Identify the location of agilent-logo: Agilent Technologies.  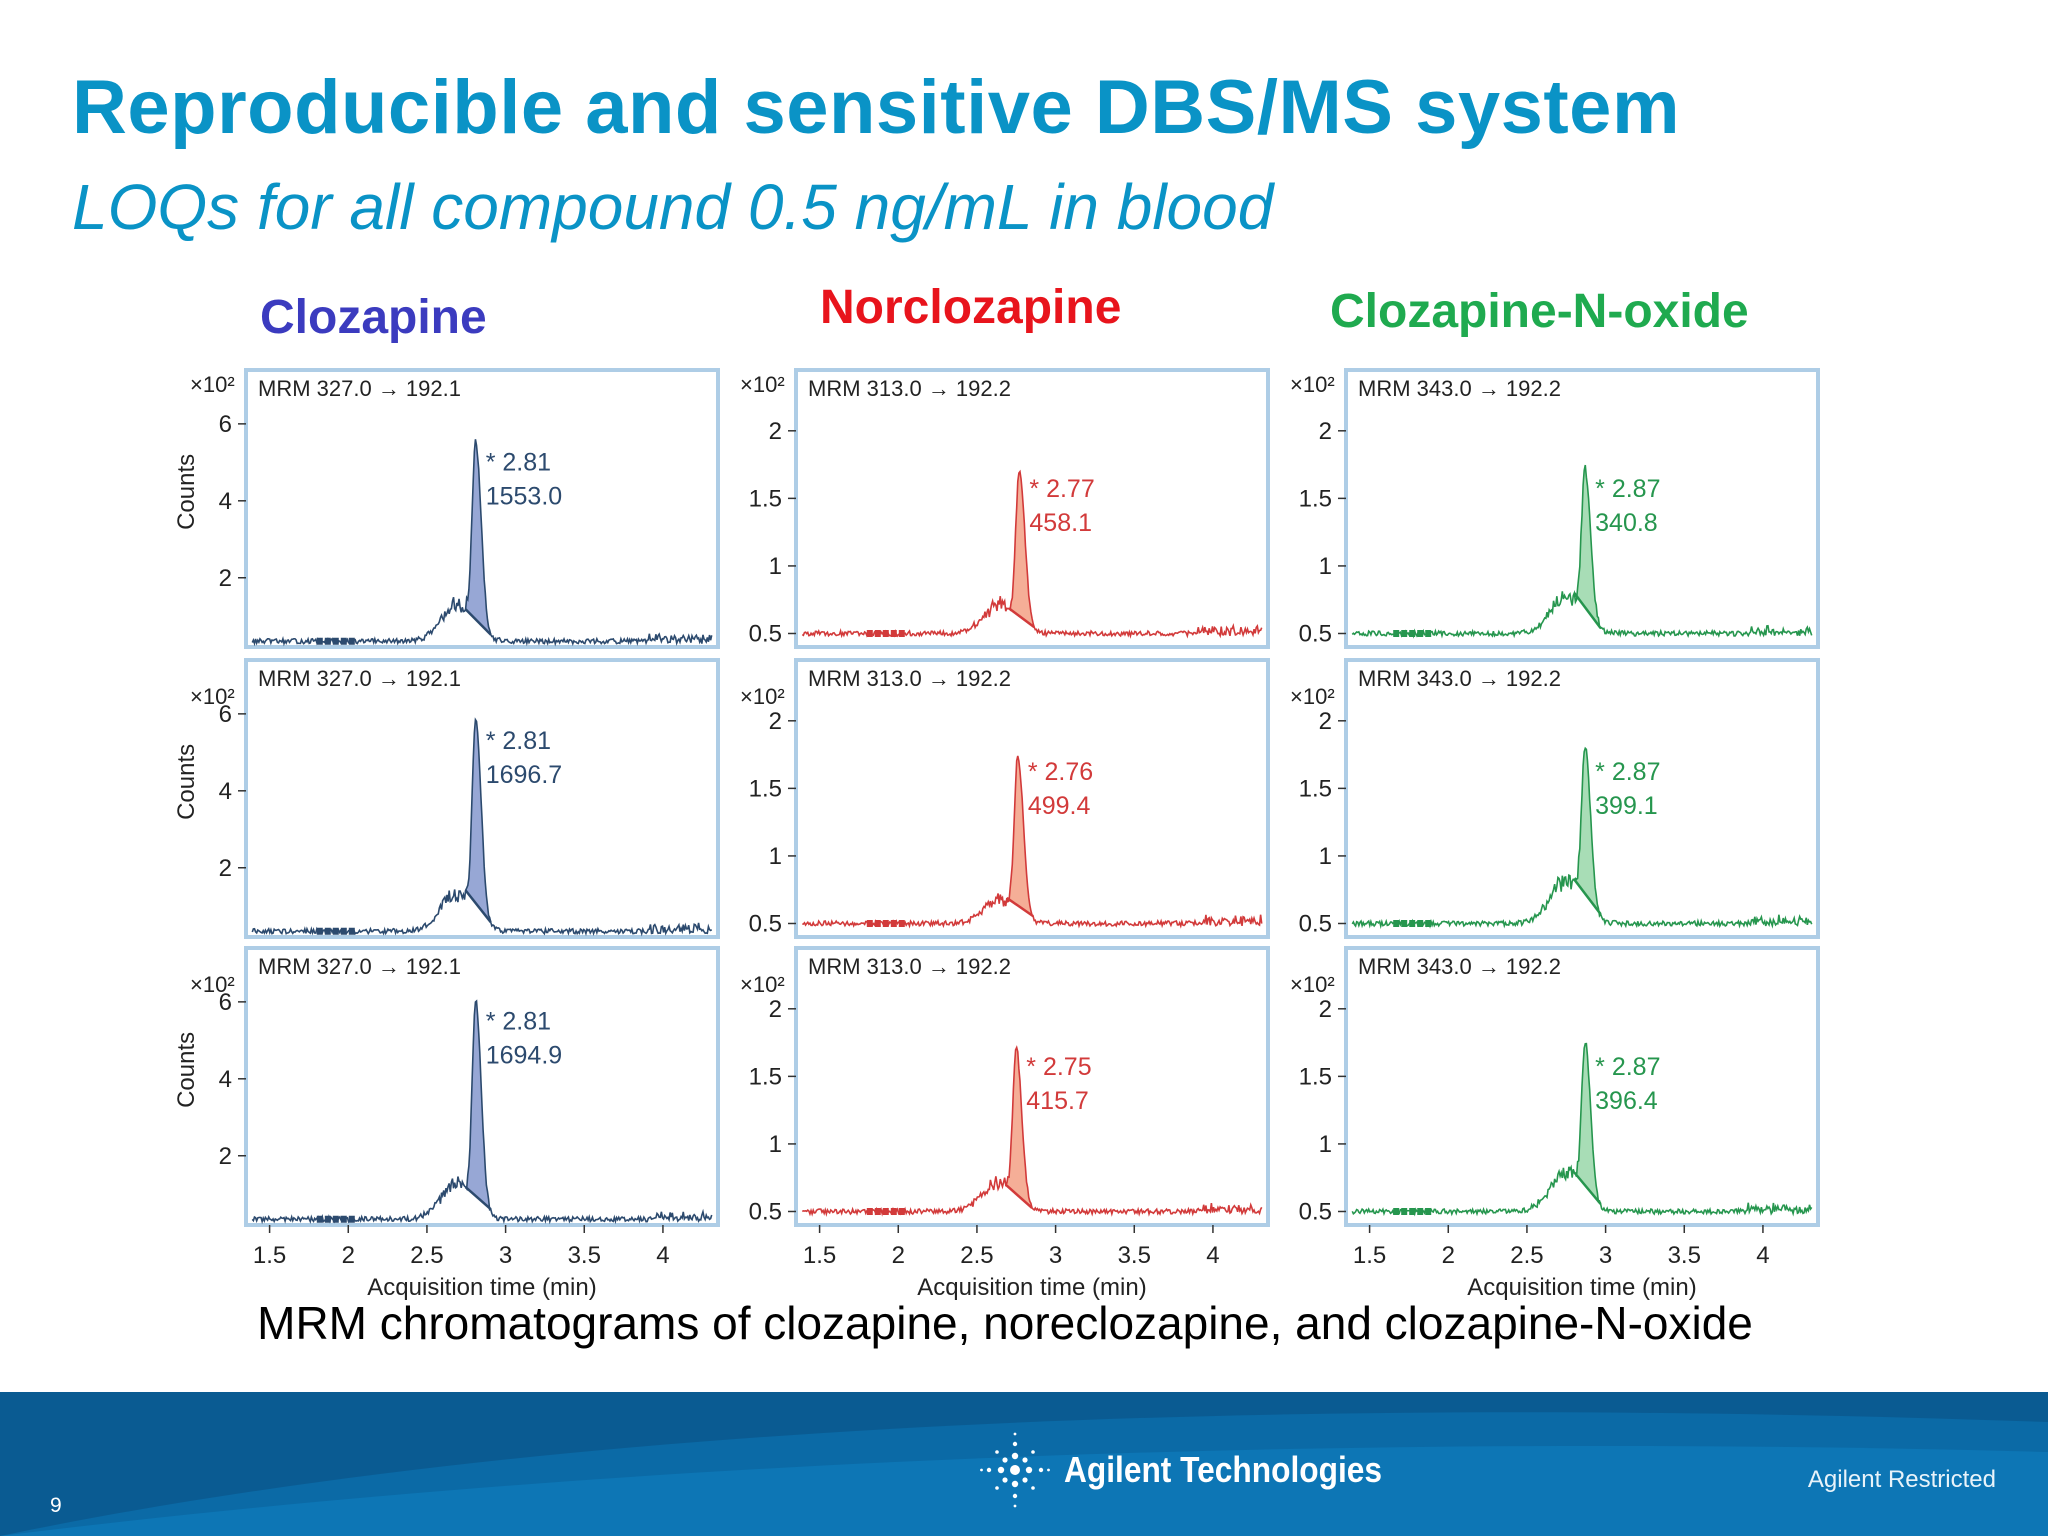
(1202, 1470).